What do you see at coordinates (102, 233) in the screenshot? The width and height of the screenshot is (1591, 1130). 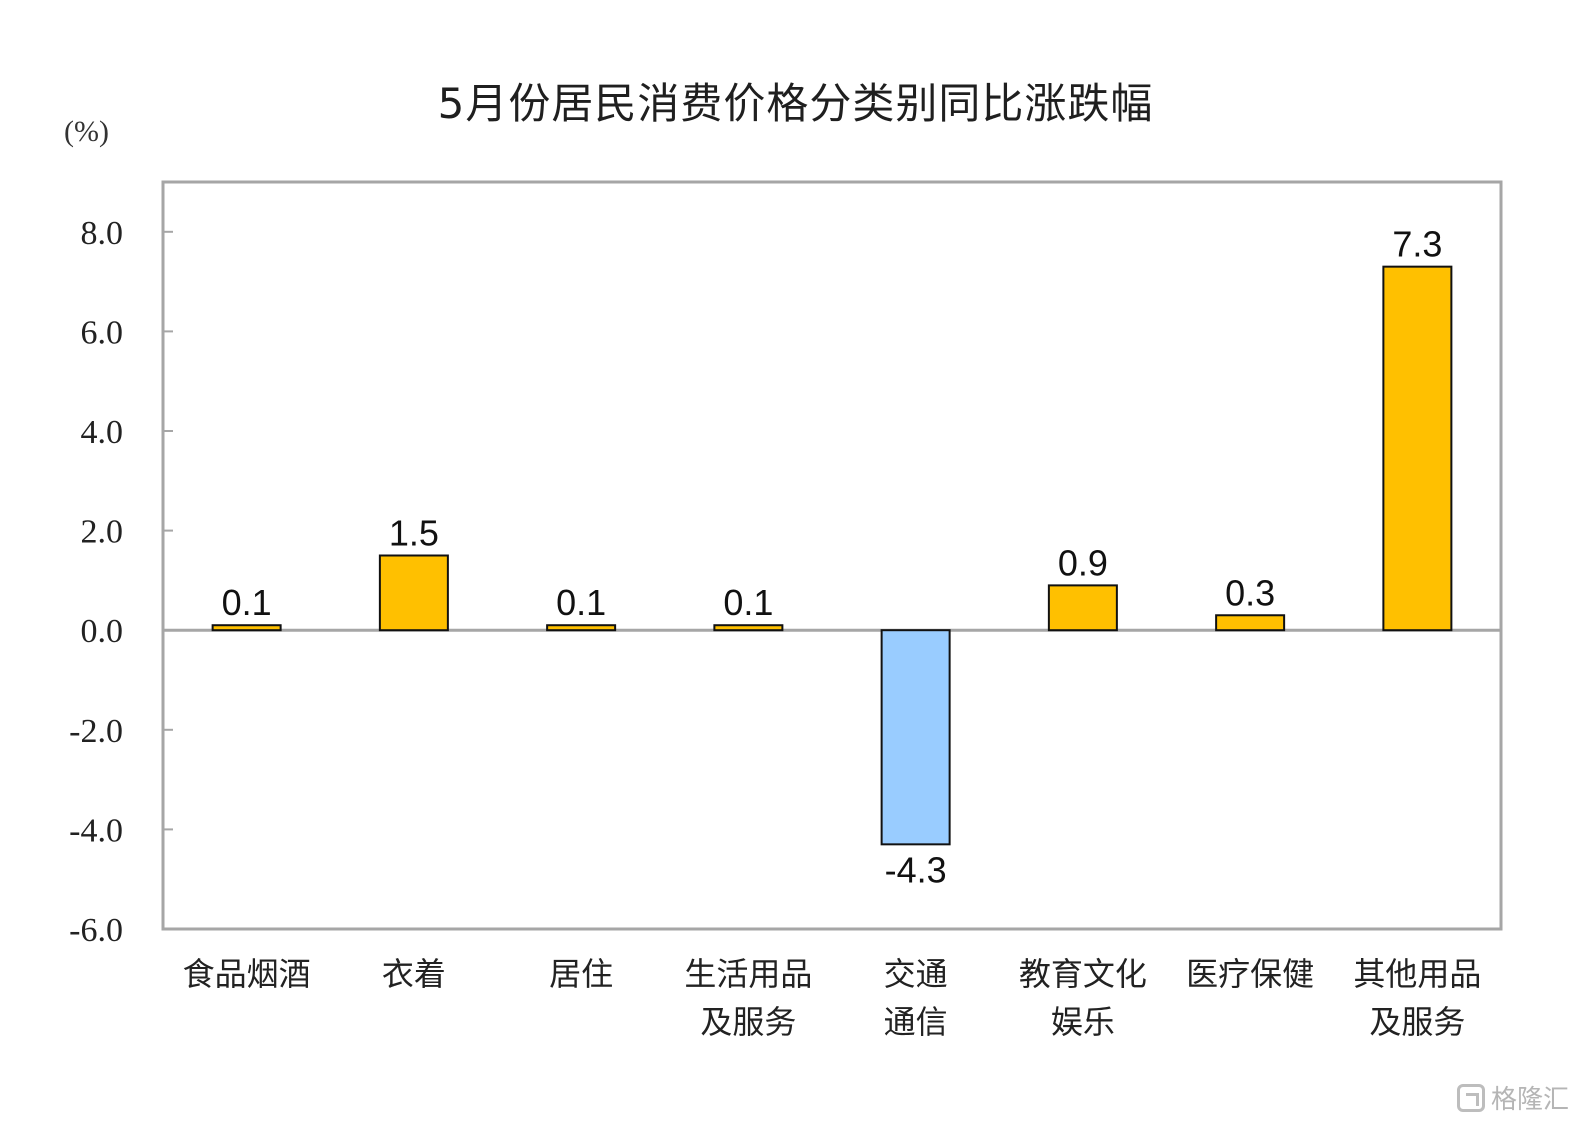 I see `y-tick-label: 8.0` at bounding box center [102, 233].